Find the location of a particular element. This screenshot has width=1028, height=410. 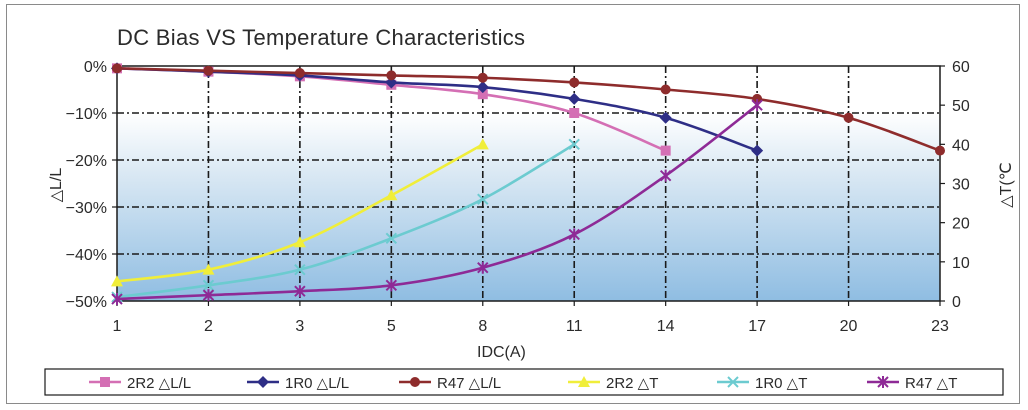

y-right-tick-label: 40 is located at coordinates (961, 145).